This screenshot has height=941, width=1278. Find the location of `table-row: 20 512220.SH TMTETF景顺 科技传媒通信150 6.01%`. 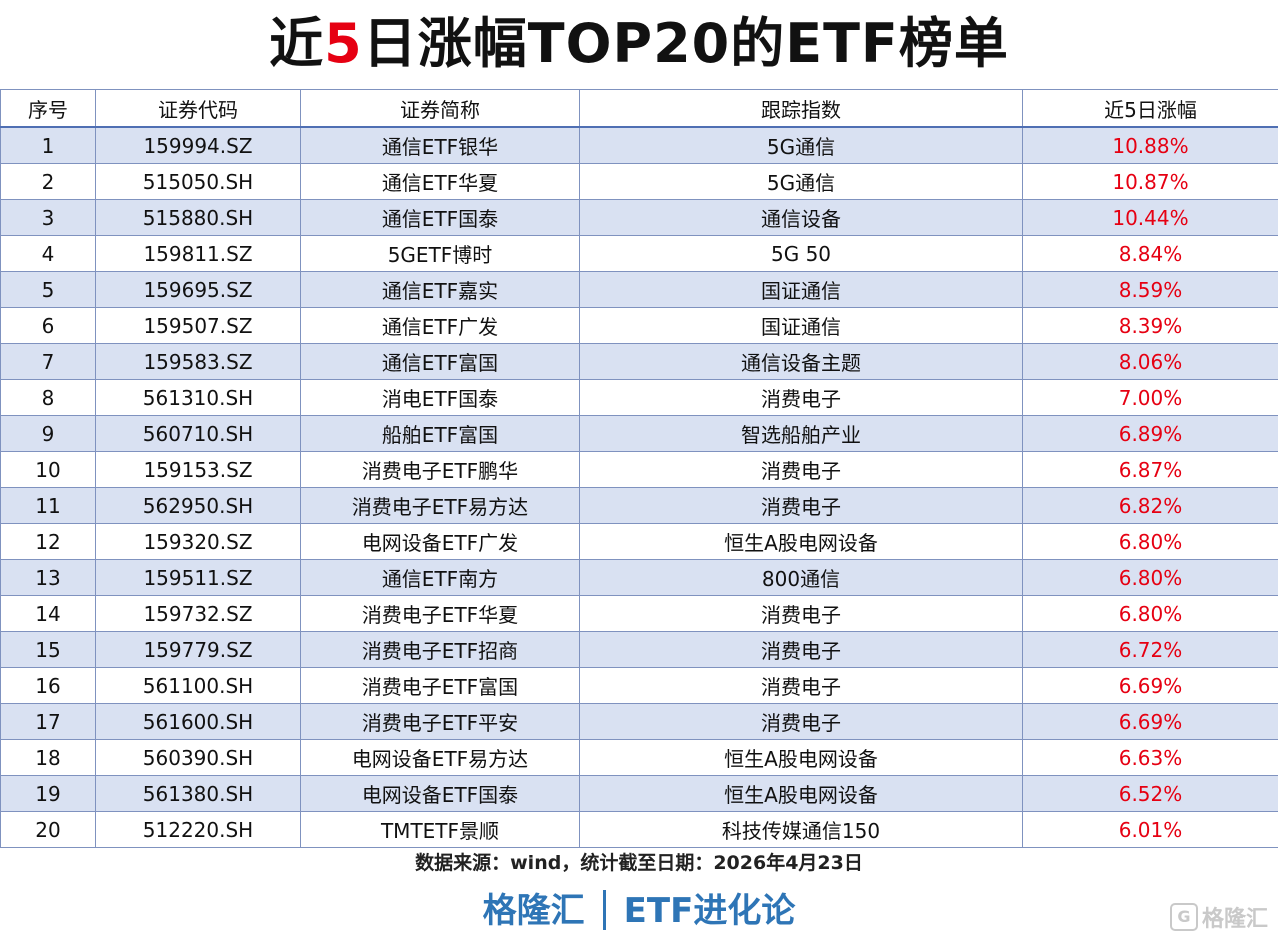

table-row: 20 512220.SH TMTETF景顺 科技传媒通信150 6.01% is located at coordinates (639, 829).